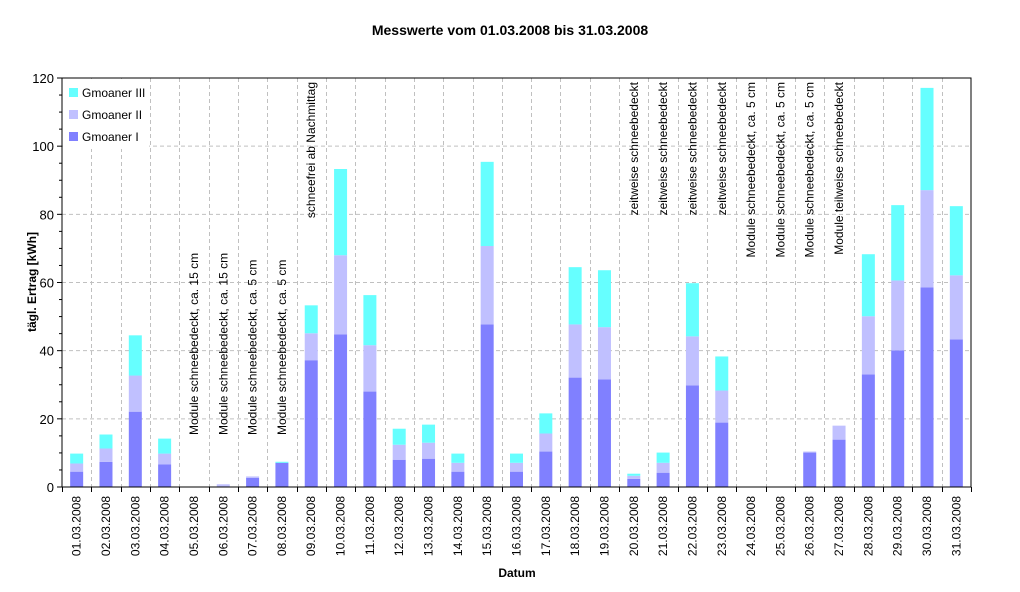  I want to click on annotation-label: Module schneebedeckt, ca. 15 cm, so click(223, 344).